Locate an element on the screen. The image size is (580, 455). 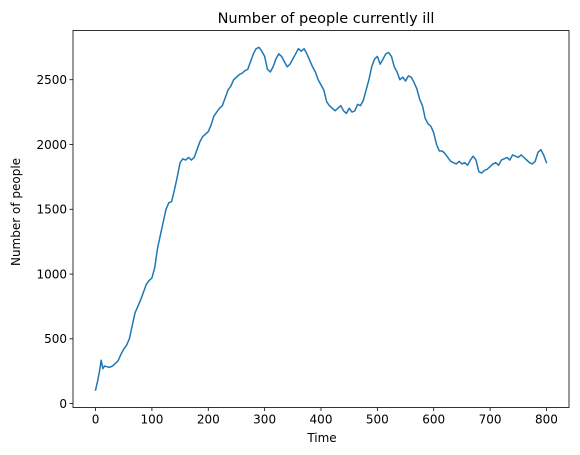
x-tick-label: 600 is located at coordinates (433, 420).